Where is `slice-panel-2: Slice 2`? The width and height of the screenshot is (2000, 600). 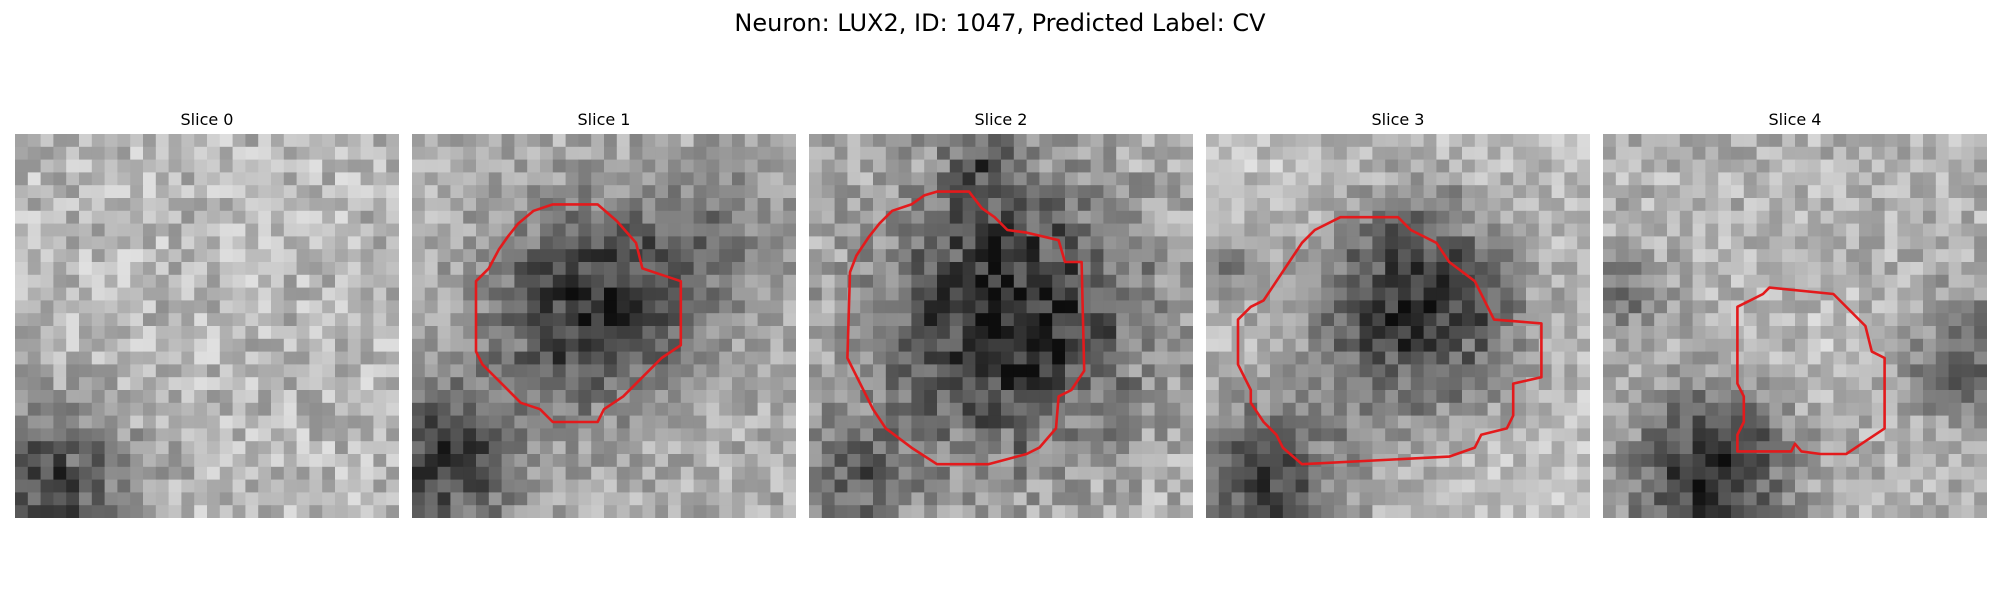
slice-panel-2: Slice 2 is located at coordinates (1001, 314).